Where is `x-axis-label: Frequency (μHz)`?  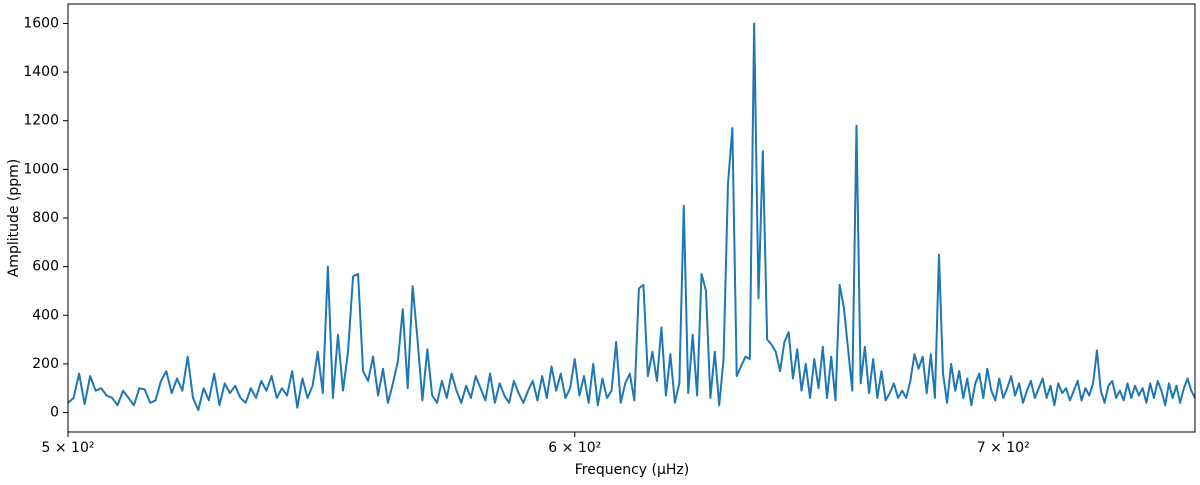 x-axis-label: Frequency (μHz) is located at coordinates (632, 470).